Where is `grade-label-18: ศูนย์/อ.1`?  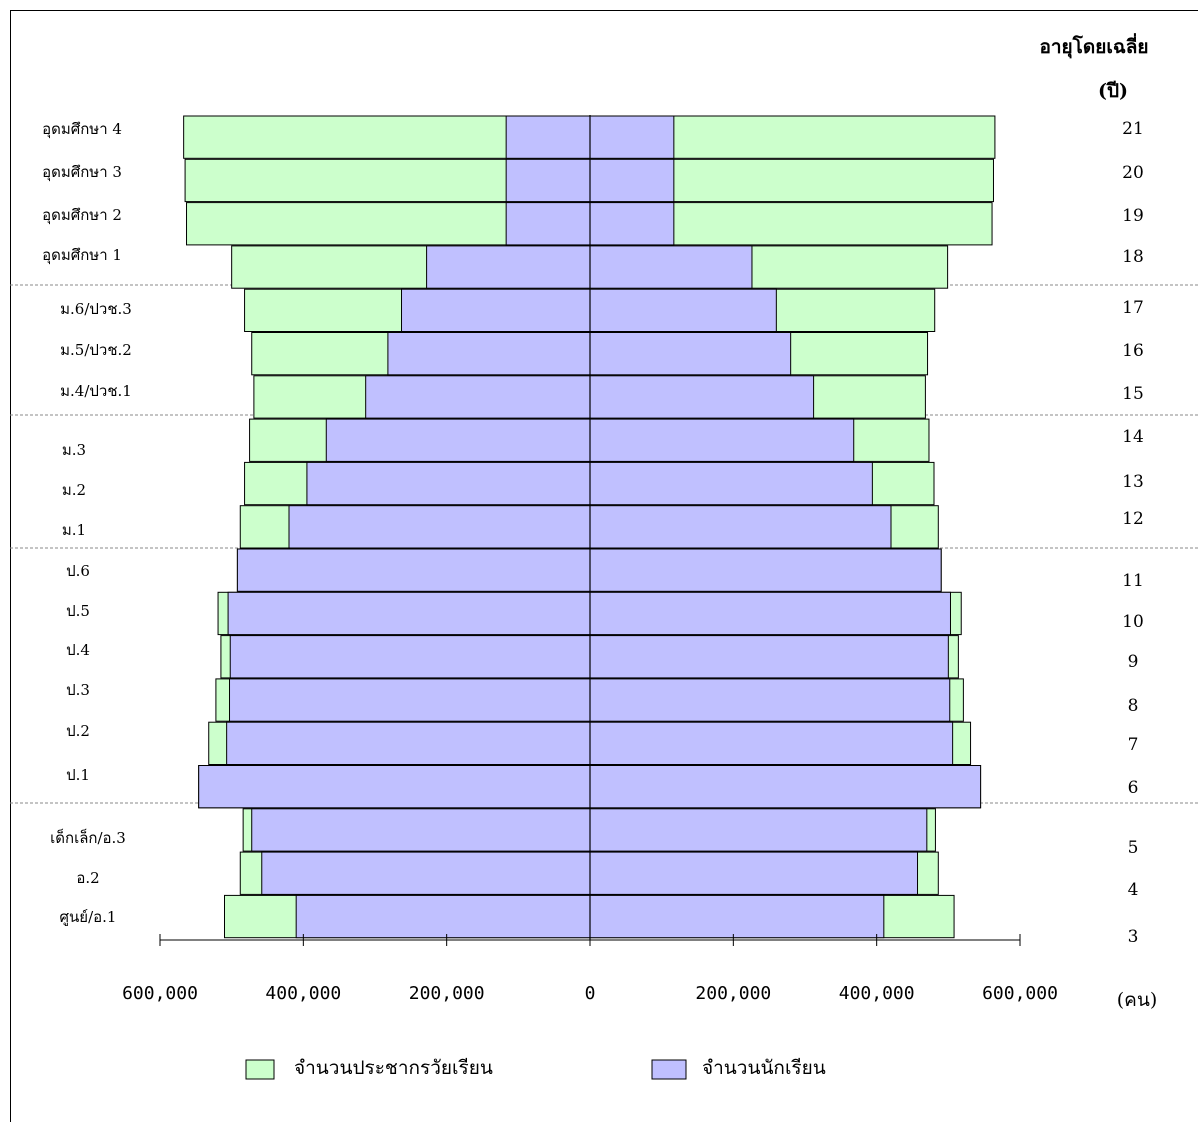 grade-label-18: ศูนย์/อ.1 is located at coordinates (88, 917).